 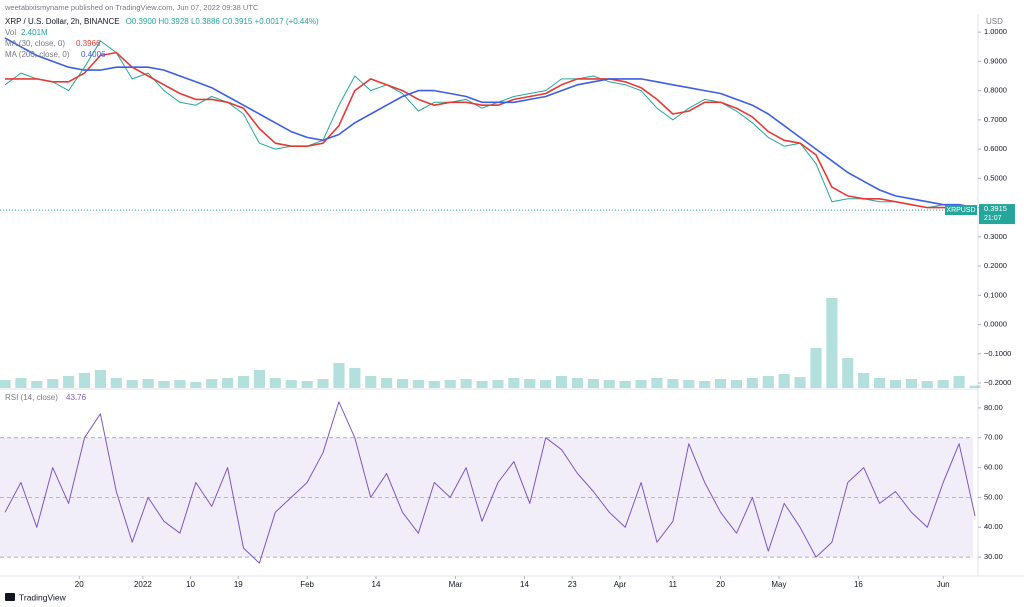 I want to click on legend-value: 0.4006, so click(x=93, y=54).